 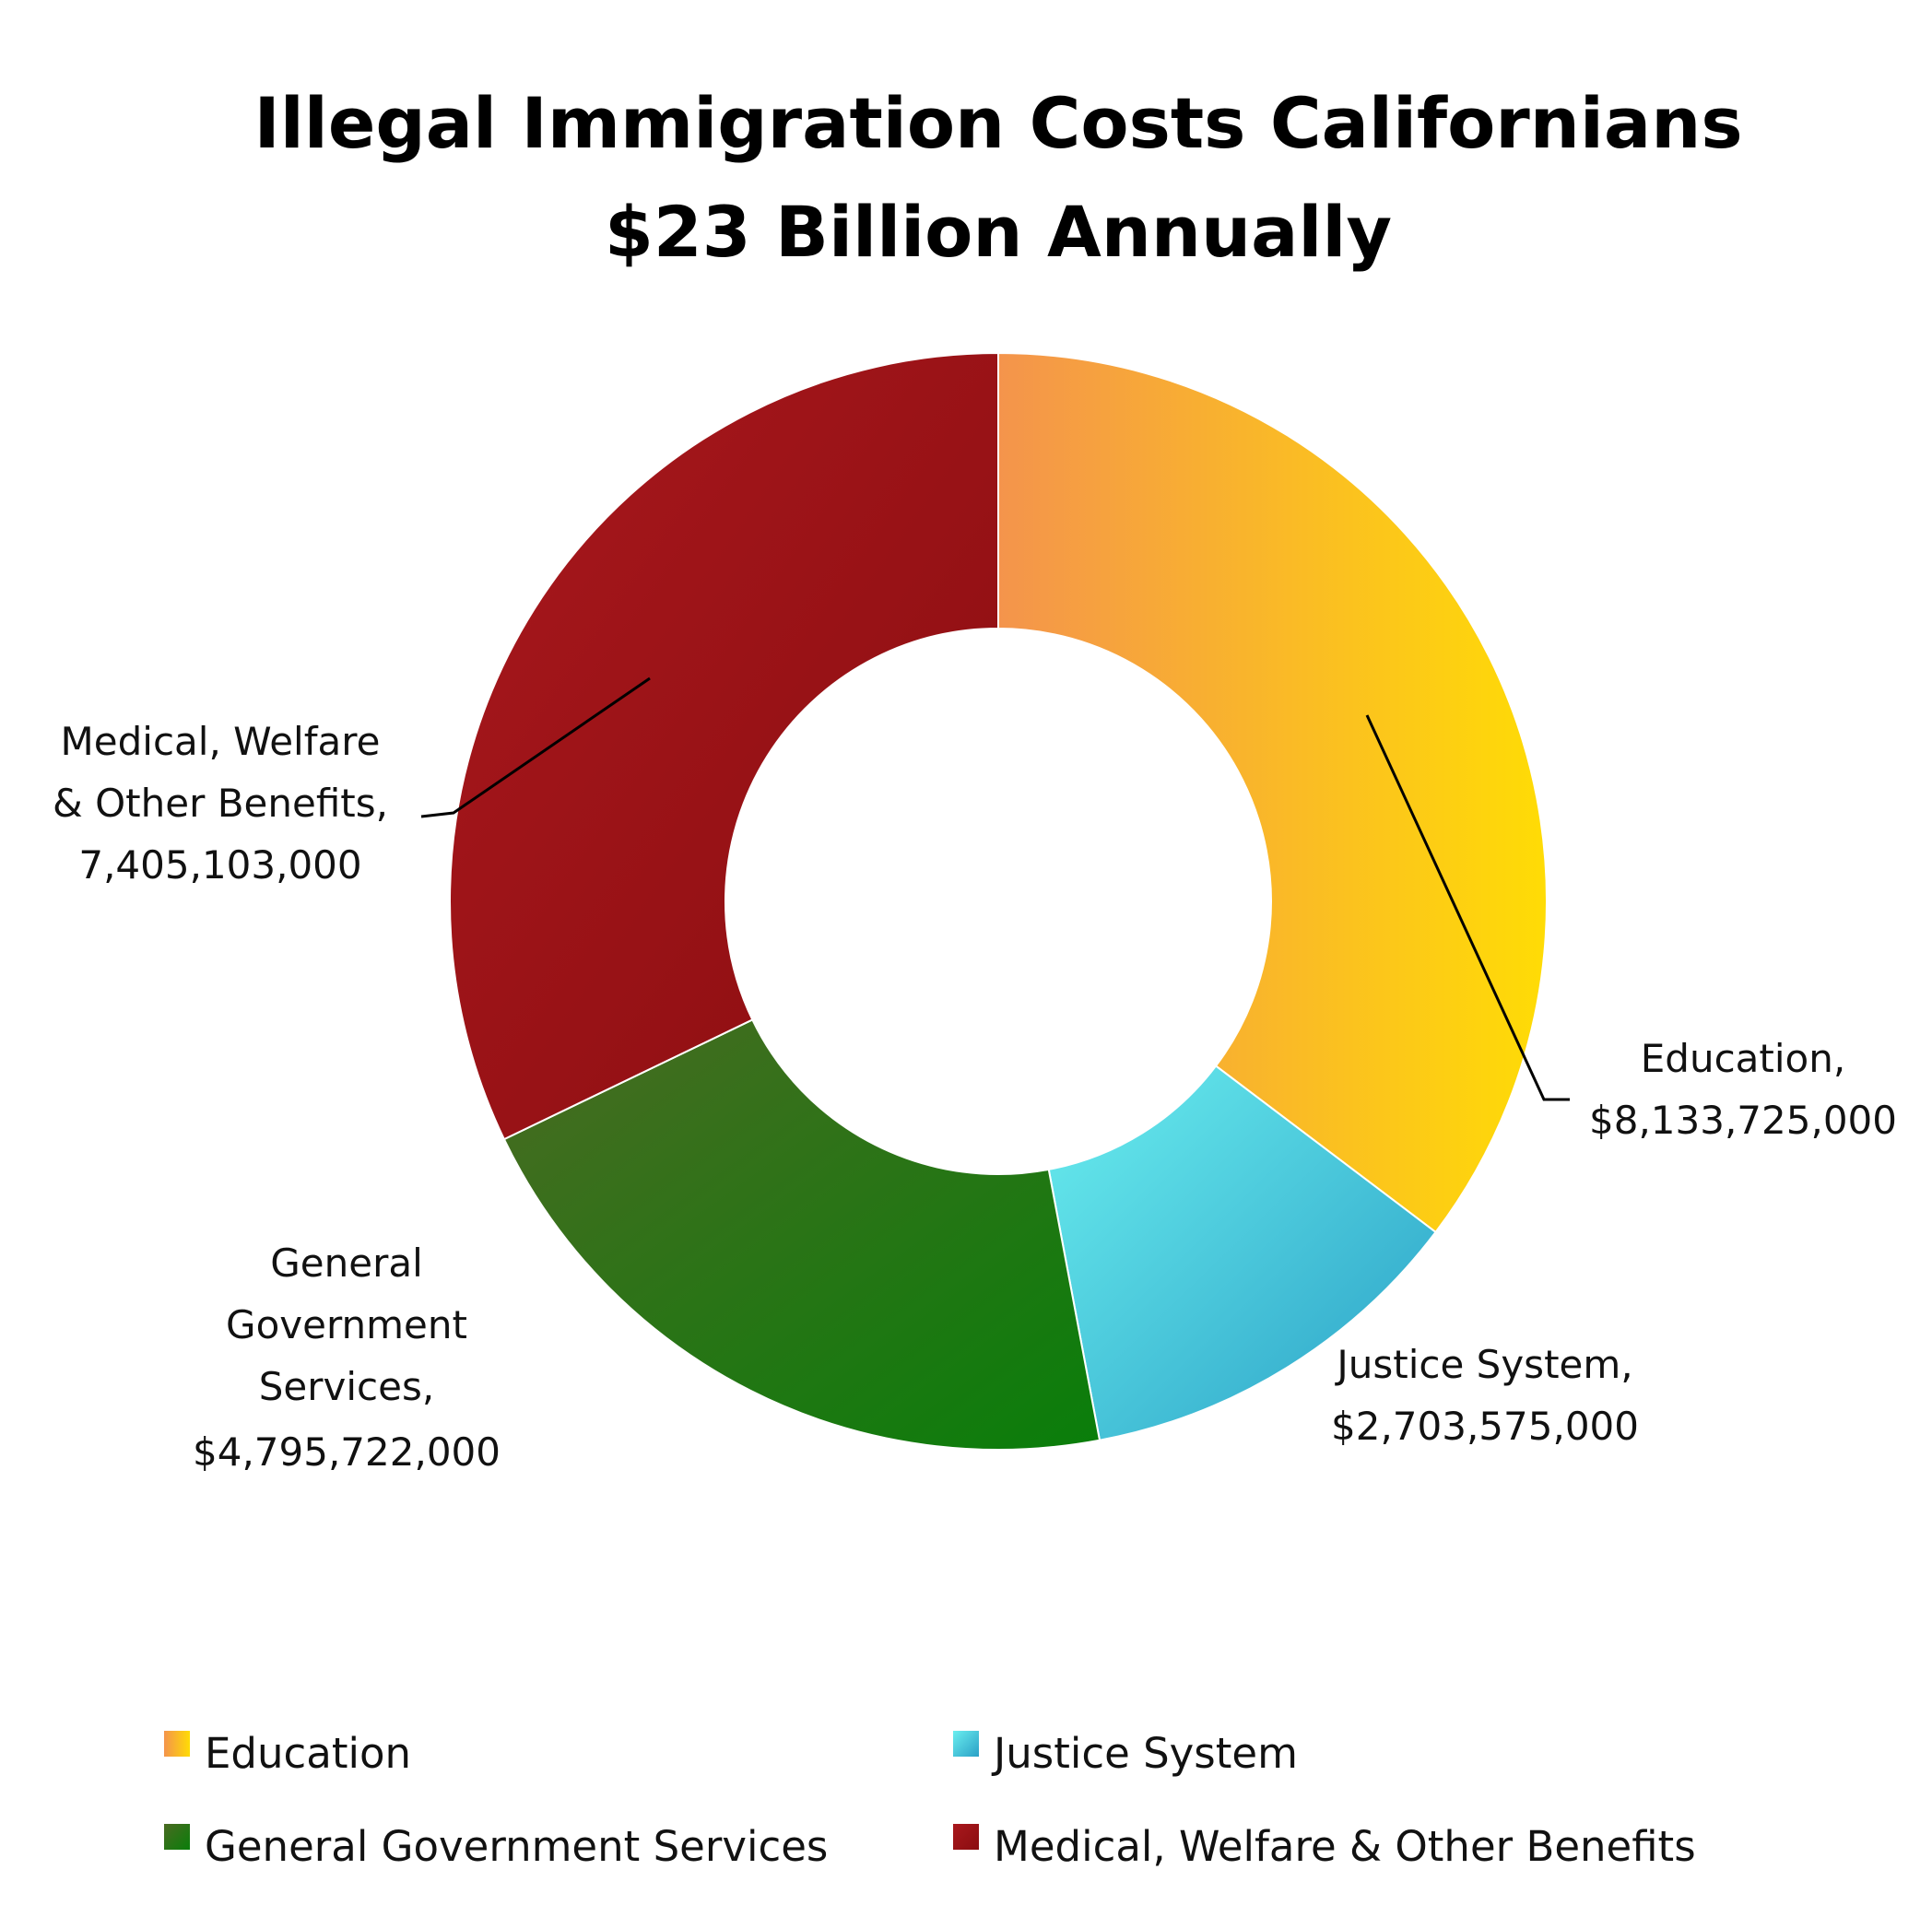 What do you see at coordinates (221, 741) in the screenshot?
I see `data-label-medical-welfare-other-benefits: Medical, Welfare` at bounding box center [221, 741].